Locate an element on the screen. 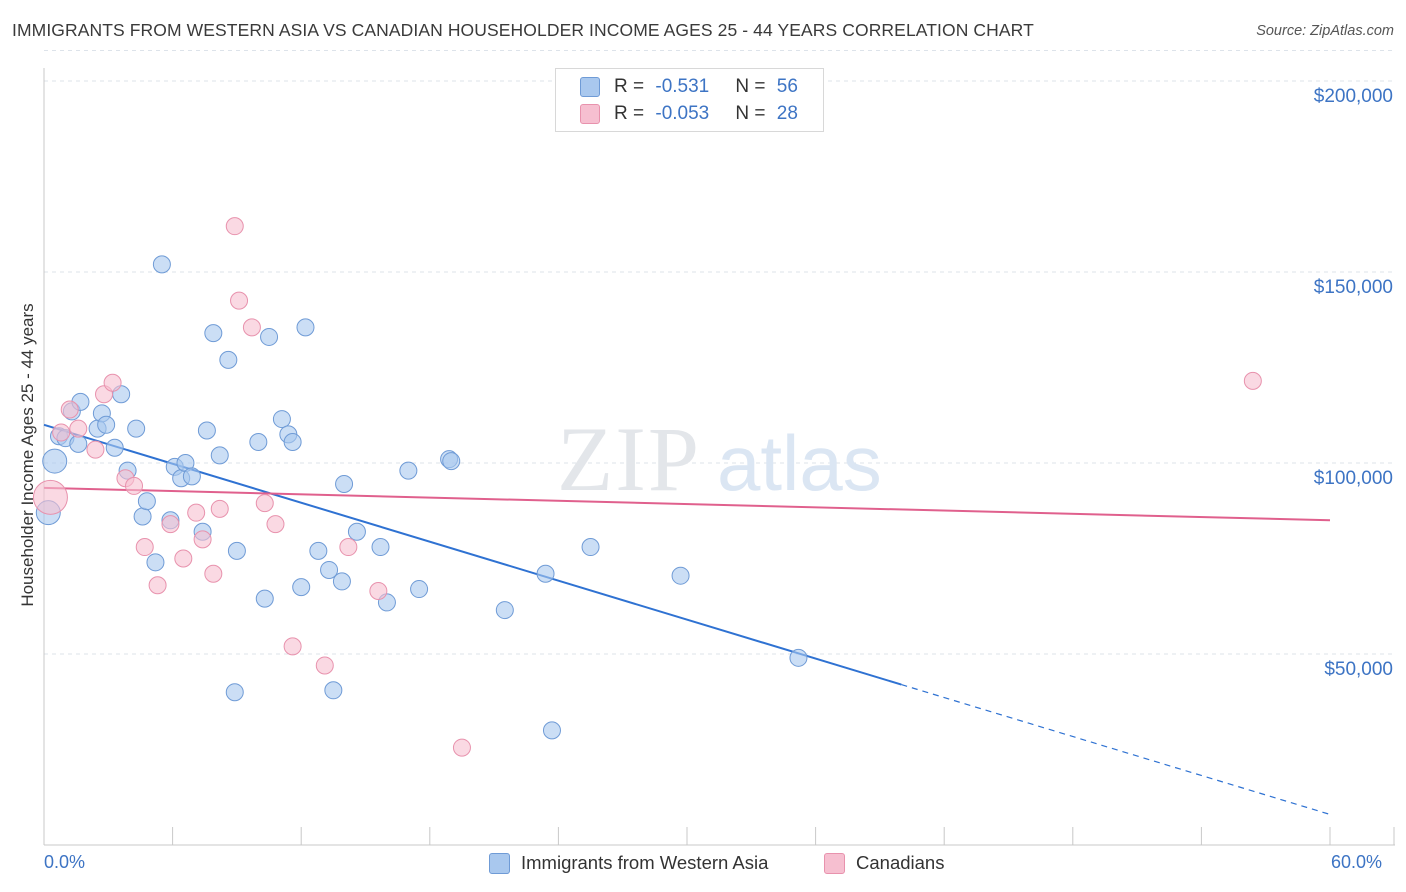 This screenshot has height=892, width=1406. trend-line-canadians is located at coordinates (687, 504).